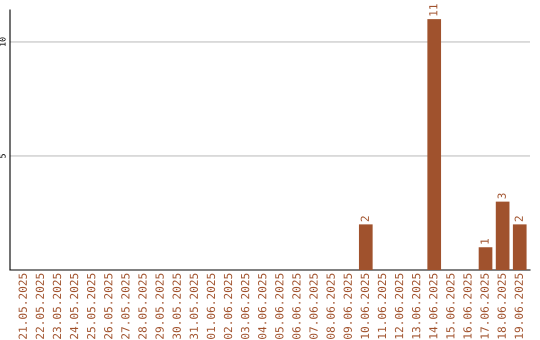  Describe the element at coordinates (125, 306) in the screenshot. I see `x-tick-label: 27.05.2025` at that location.